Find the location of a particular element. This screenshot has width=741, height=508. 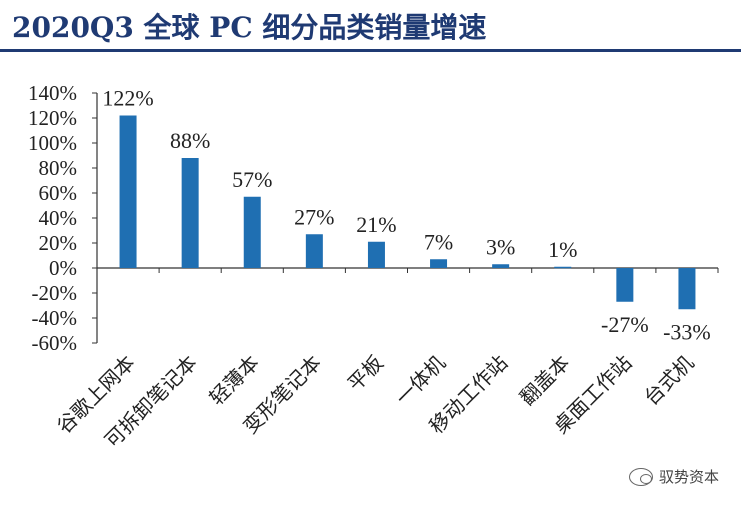

category-label: 翻盖本 is located at coordinates (544, 380).